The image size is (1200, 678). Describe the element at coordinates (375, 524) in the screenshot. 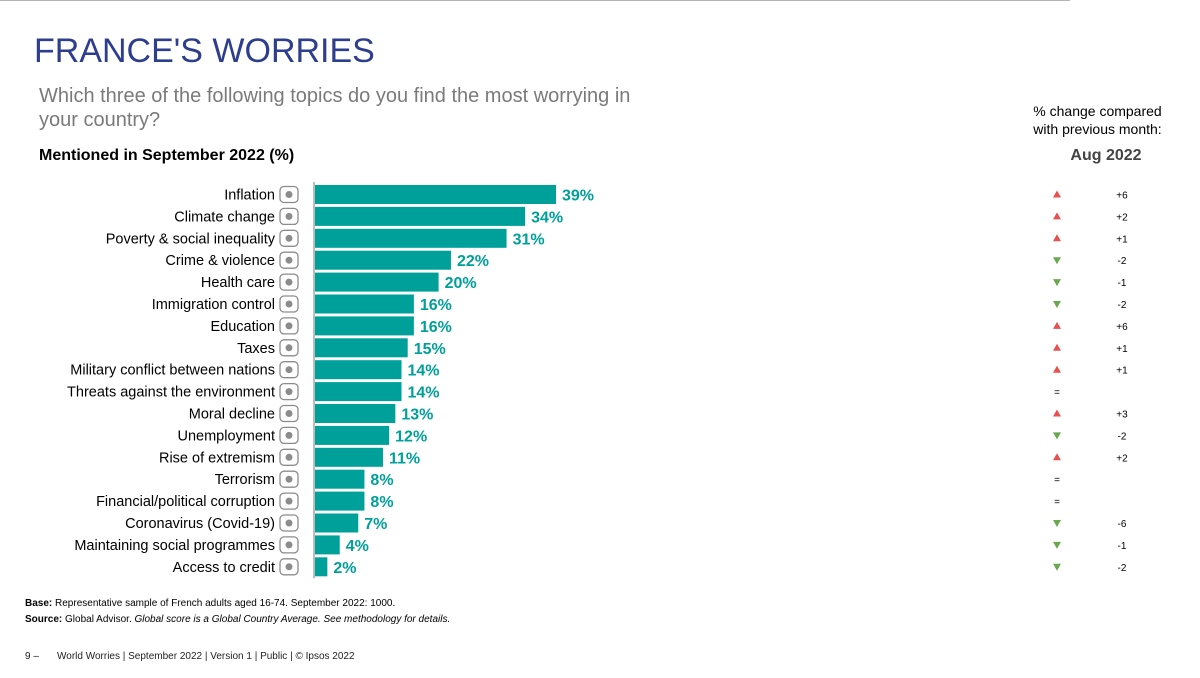

I see `value-label: 7%` at that location.